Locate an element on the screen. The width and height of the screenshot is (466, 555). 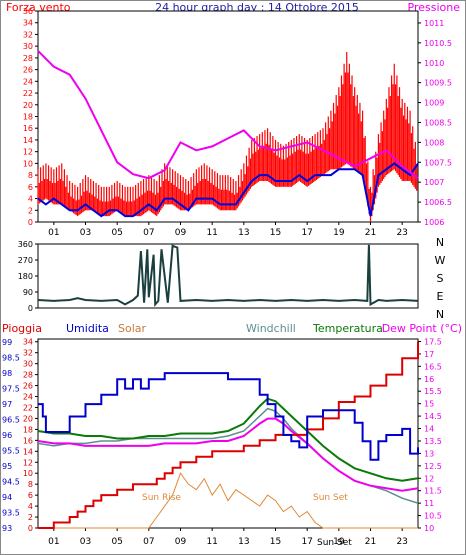
sunrise-label: Sun Rise is located at coordinates (161, 498).